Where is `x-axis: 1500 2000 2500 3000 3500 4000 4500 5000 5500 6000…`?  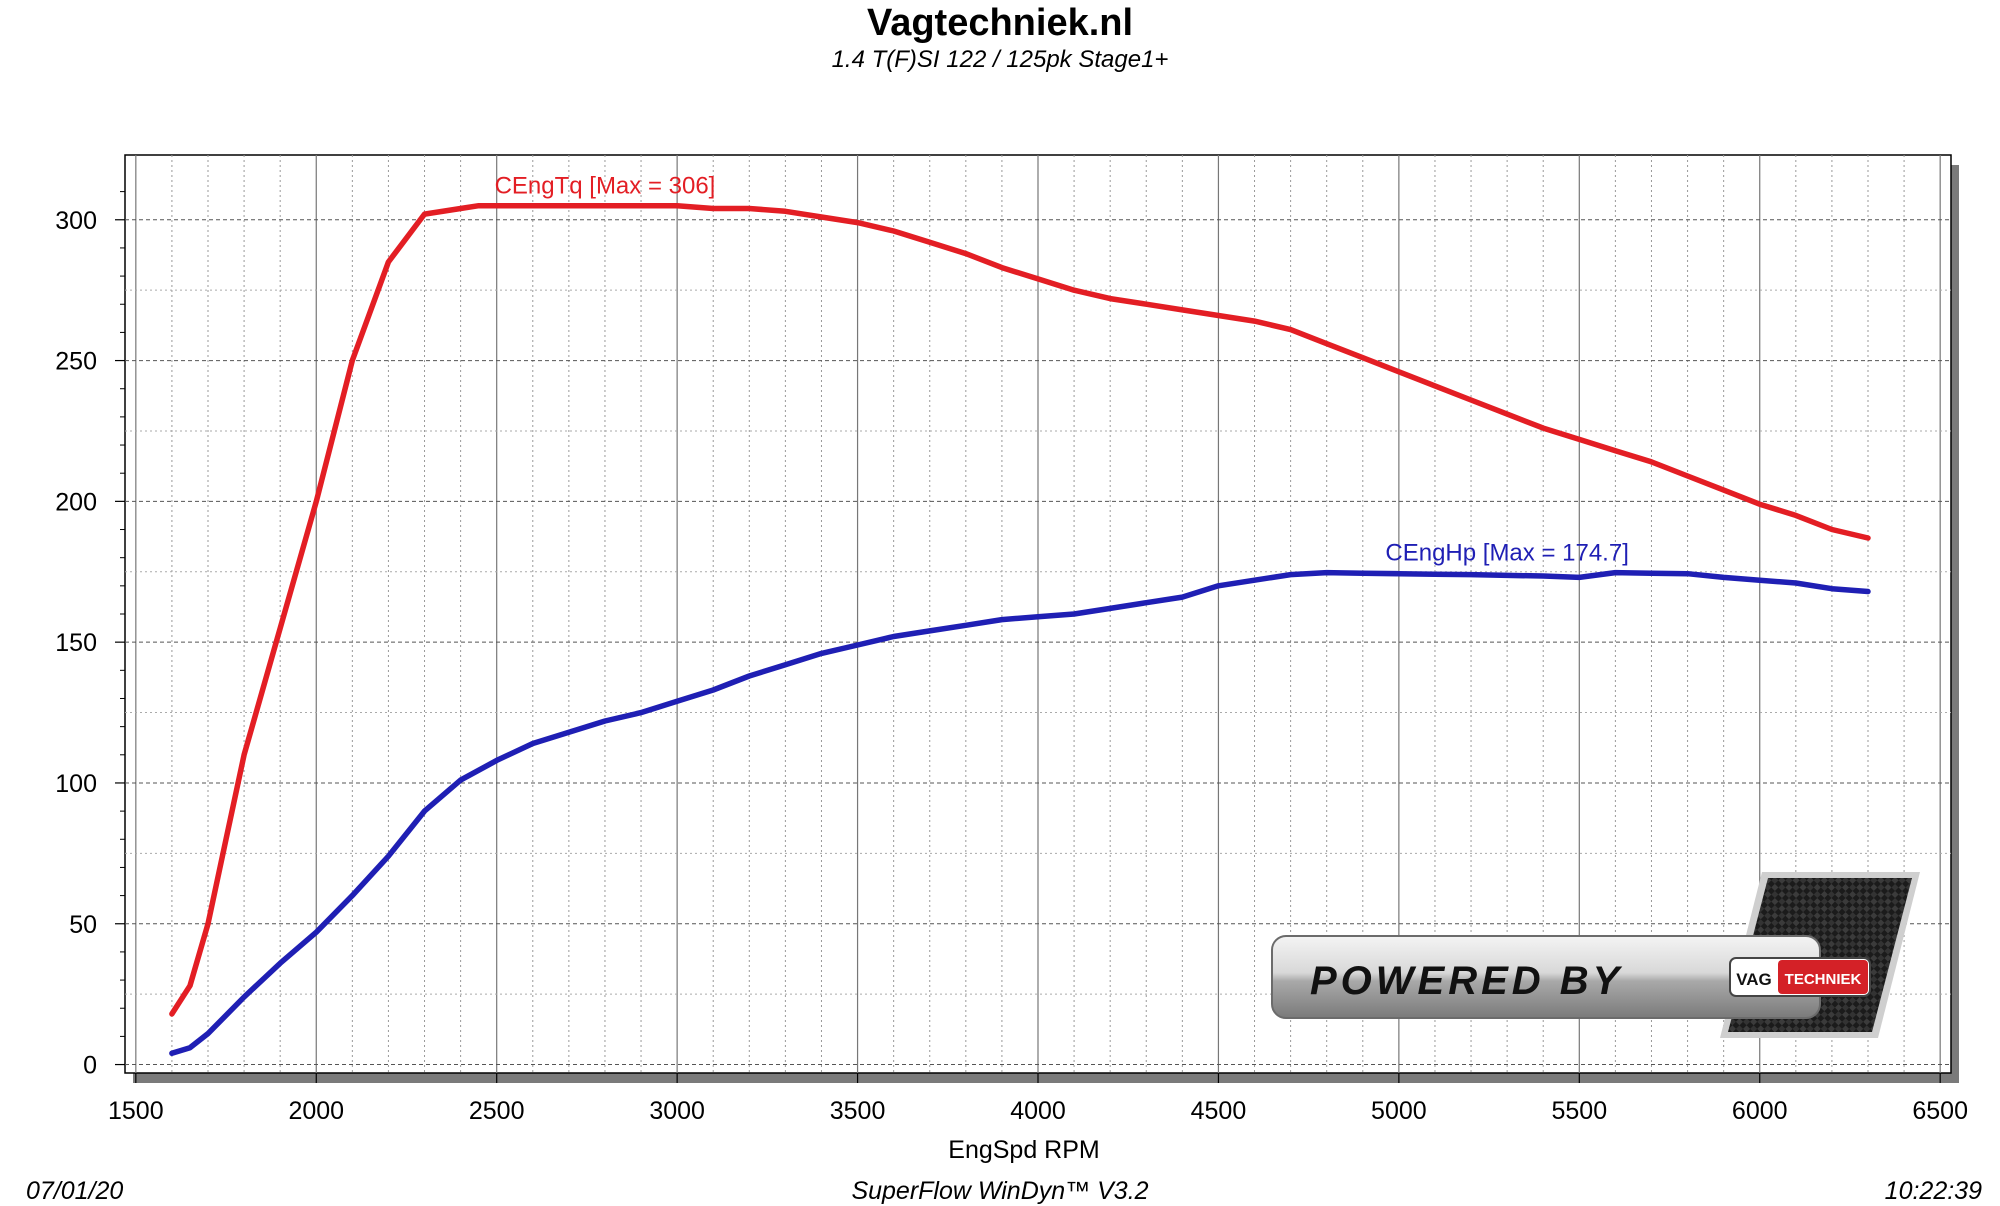 x-axis: 1500 2000 2500 3000 3500 4000 4500 5000 5500 6000… is located at coordinates (1038, 1099).